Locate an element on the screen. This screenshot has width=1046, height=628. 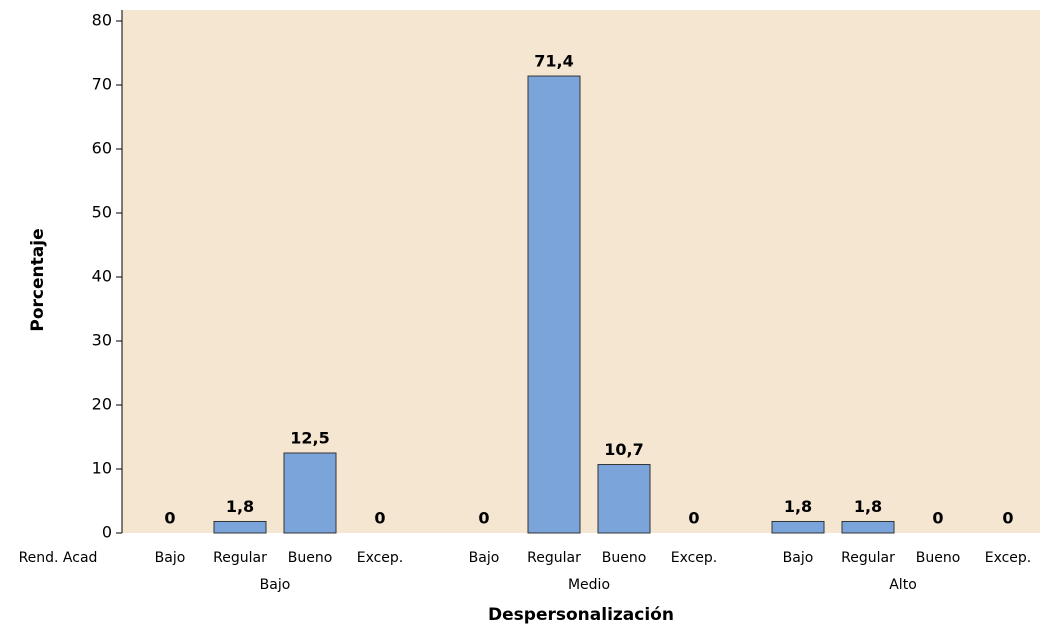
x-axis-title: Despersonalización is located at coordinates (581, 615).